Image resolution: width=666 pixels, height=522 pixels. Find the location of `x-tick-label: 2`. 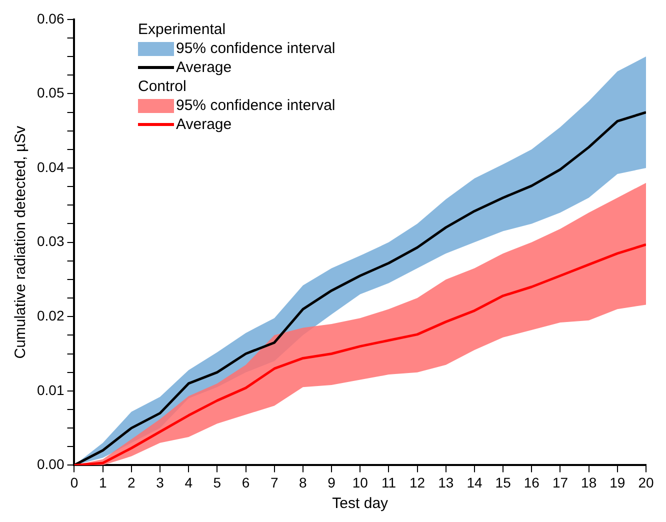

x-tick-label: 2 is located at coordinates (132, 482).